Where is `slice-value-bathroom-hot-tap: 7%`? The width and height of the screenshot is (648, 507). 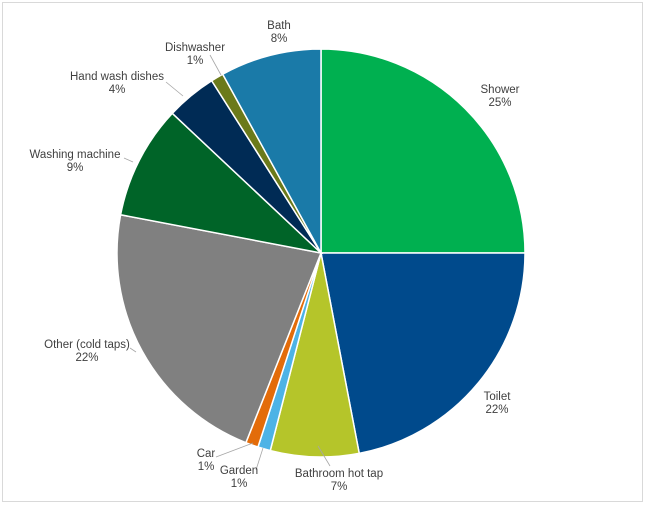
slice-value-bathroom-hot-tap: 7% is located at coordinates (339, 487).